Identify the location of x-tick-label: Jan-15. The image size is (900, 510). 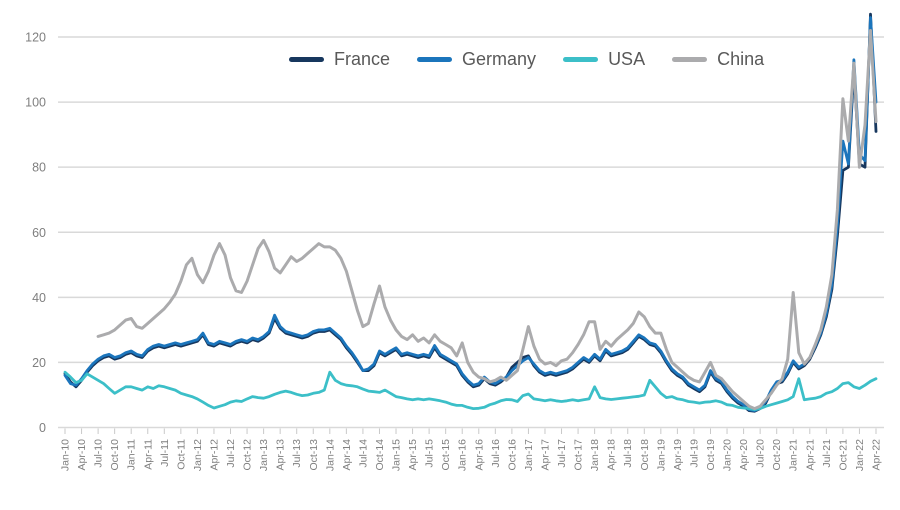
(397, 455).